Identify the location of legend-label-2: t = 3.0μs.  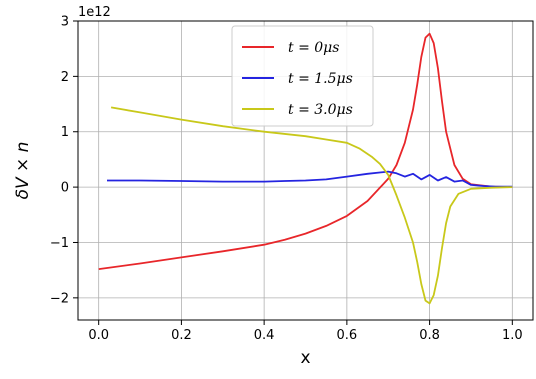
(320, 110).